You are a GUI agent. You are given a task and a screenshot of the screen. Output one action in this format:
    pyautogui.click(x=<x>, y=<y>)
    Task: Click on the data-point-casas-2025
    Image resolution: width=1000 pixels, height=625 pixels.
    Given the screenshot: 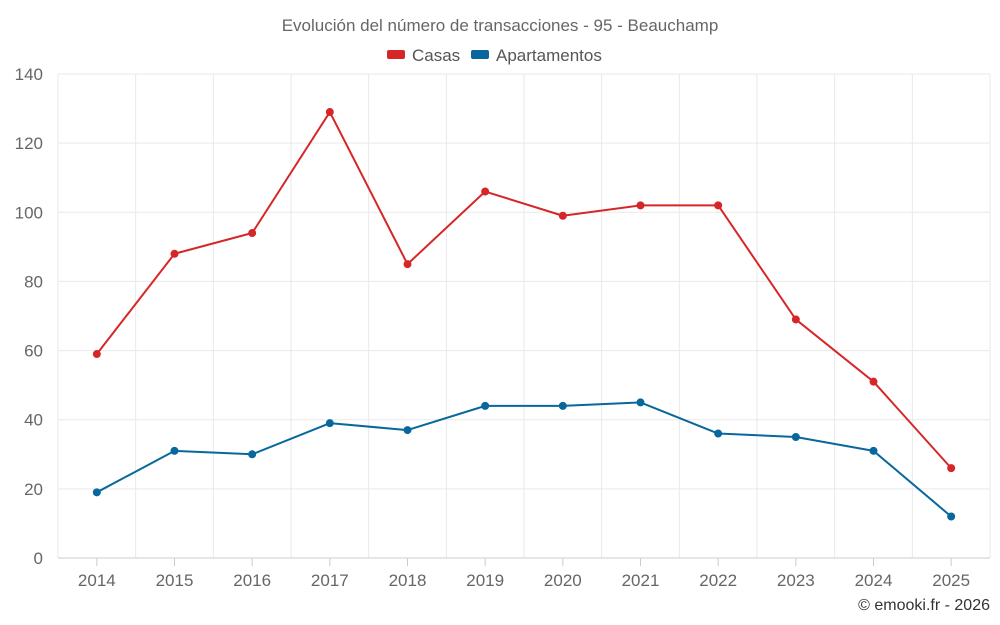 What is the action you would take?
    pyautogui.click(x=951, y=468)
    